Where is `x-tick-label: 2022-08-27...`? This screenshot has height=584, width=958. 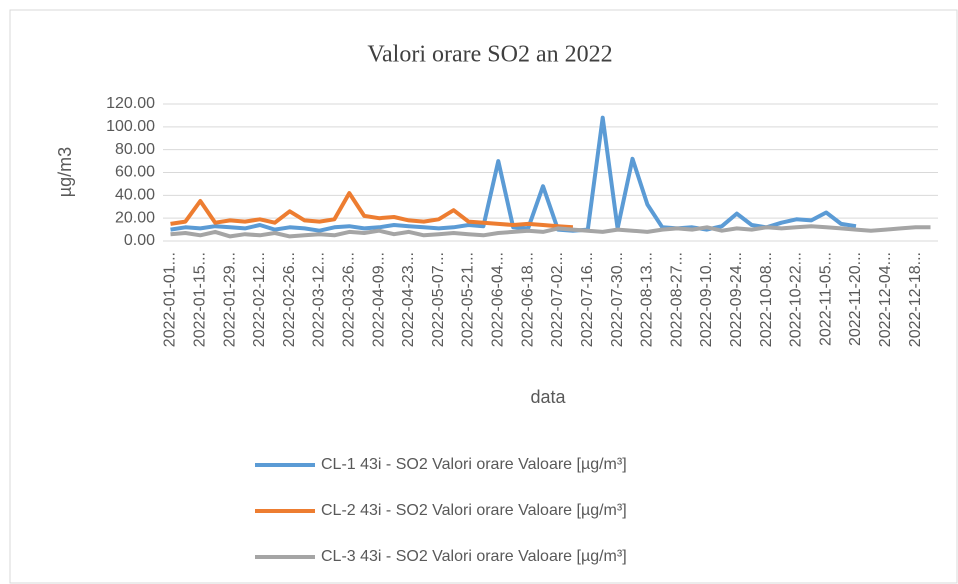
x-tick-label: 2022-08-27... is located at coordinates (676, 299).